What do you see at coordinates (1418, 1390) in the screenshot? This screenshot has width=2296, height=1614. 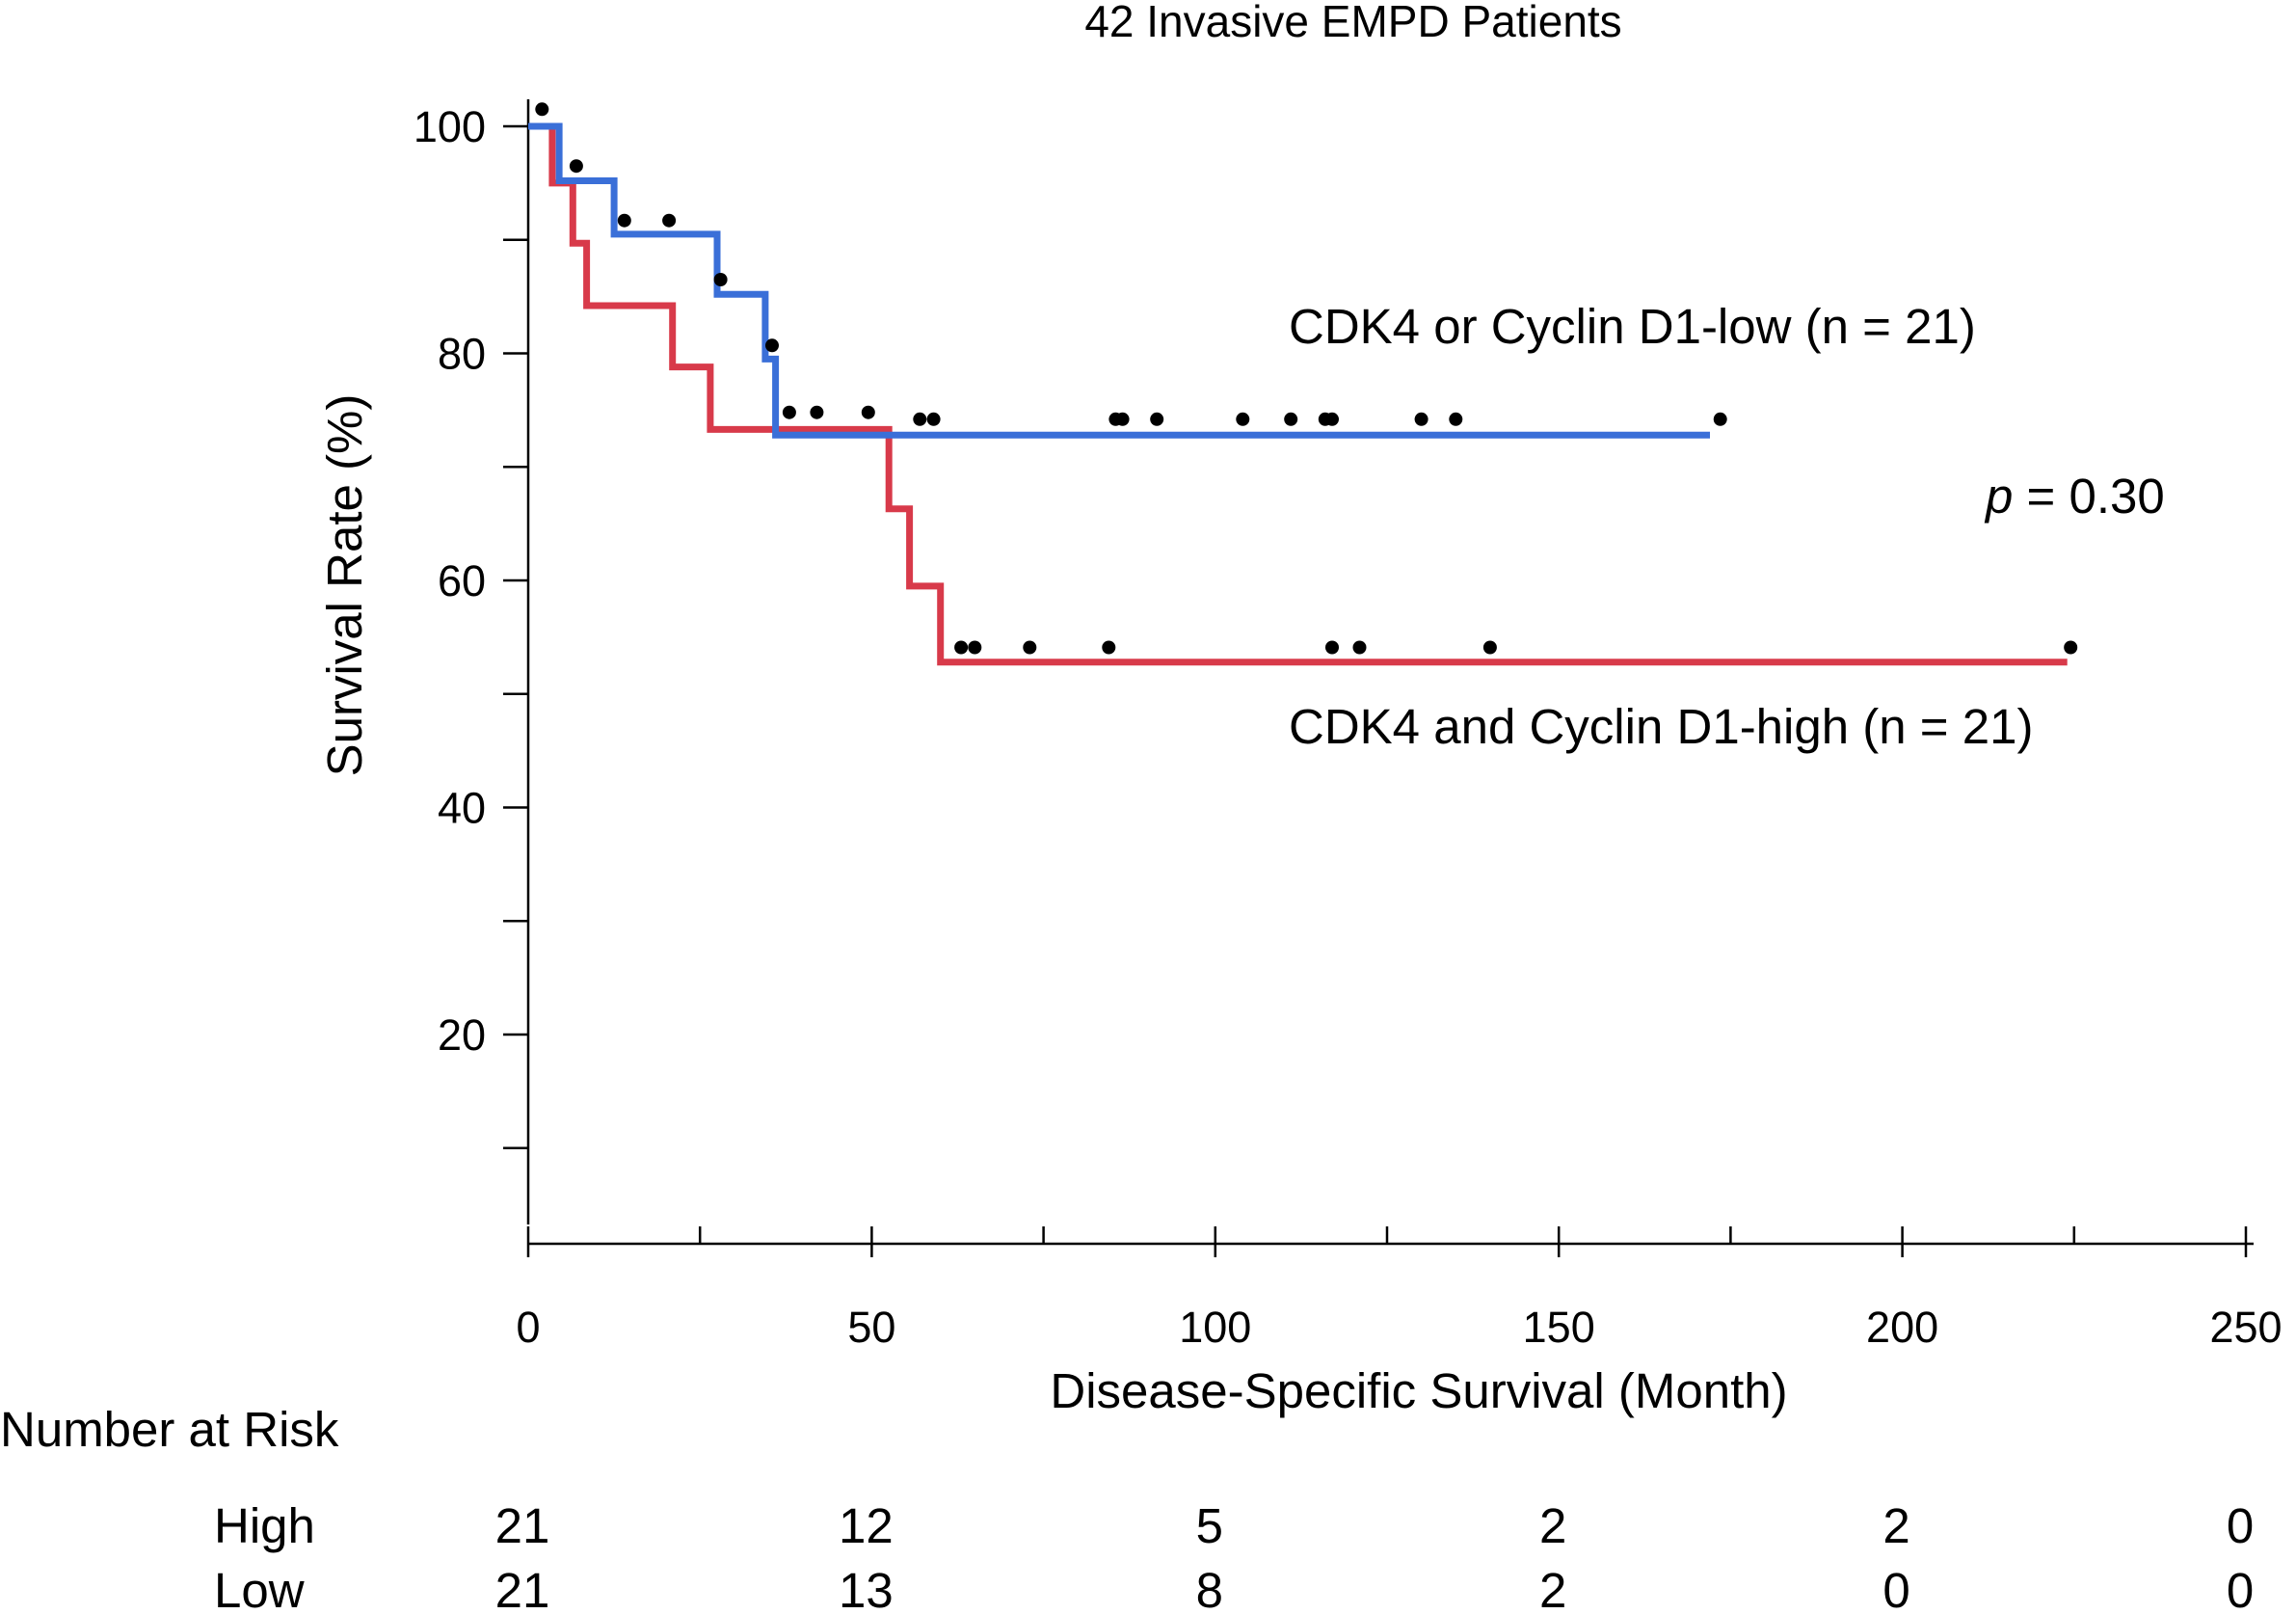 I see `x-axis-label: Disease-Specific Survival (Month)` at bounding box center [1418, 1390].